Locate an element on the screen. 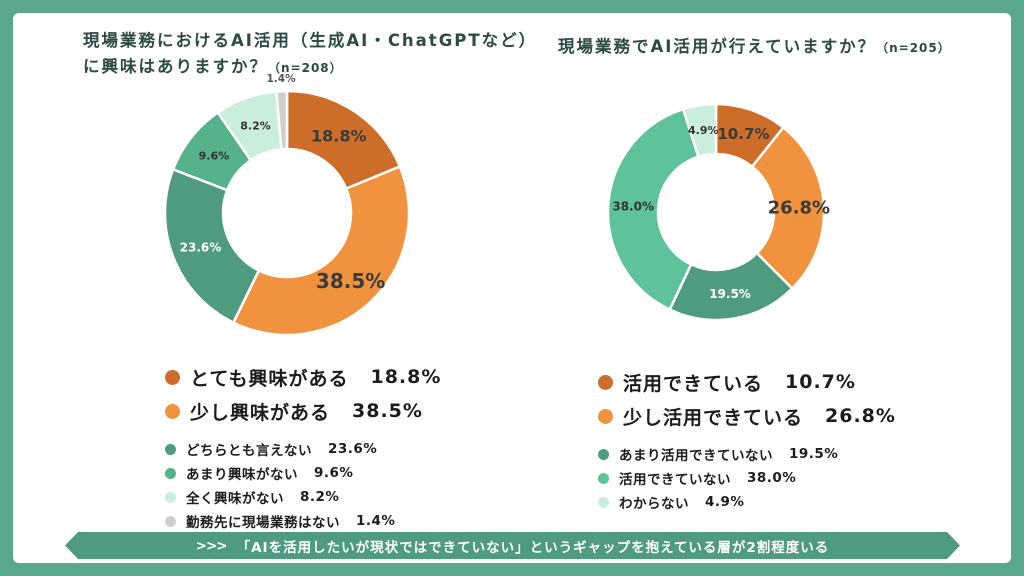 The image size is (1024, 576). legend-label: 少し興味がある is located at coordinates (260, 412).